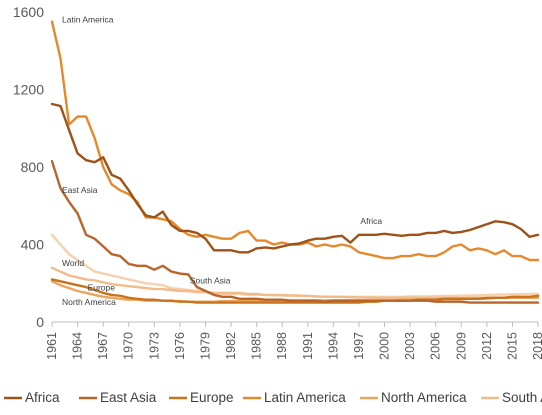  I want to click on annotation-world: World, so click(73, 263).